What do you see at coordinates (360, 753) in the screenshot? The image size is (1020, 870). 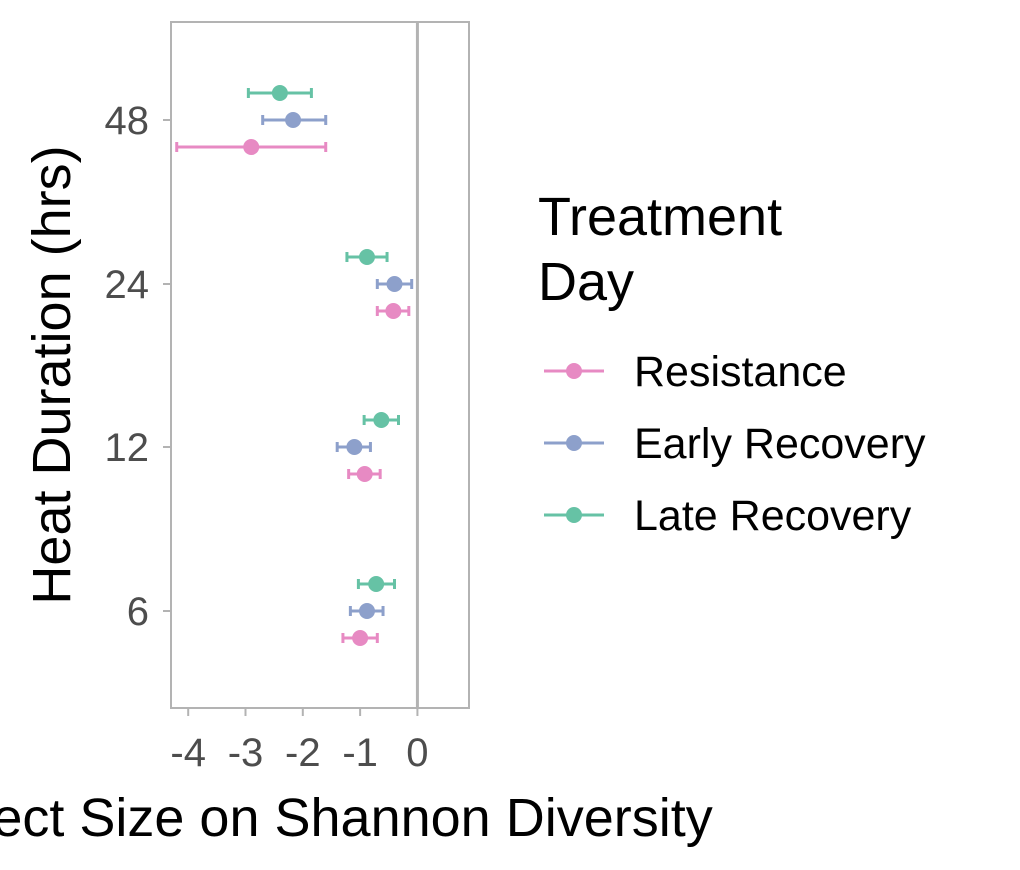 I see `x-tick-label: -1` at bounding box center [360, 753].